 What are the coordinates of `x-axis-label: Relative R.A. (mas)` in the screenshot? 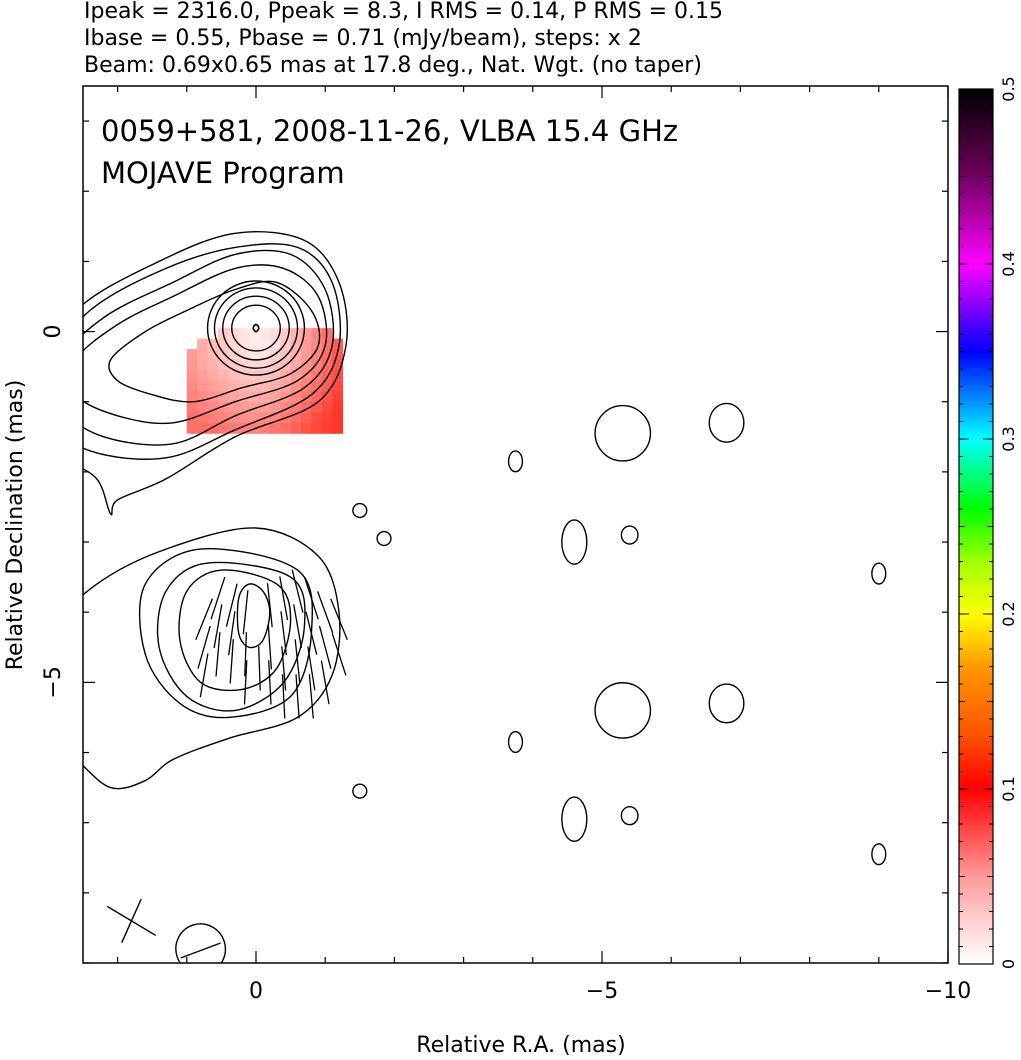 It's located at (520, 1045).